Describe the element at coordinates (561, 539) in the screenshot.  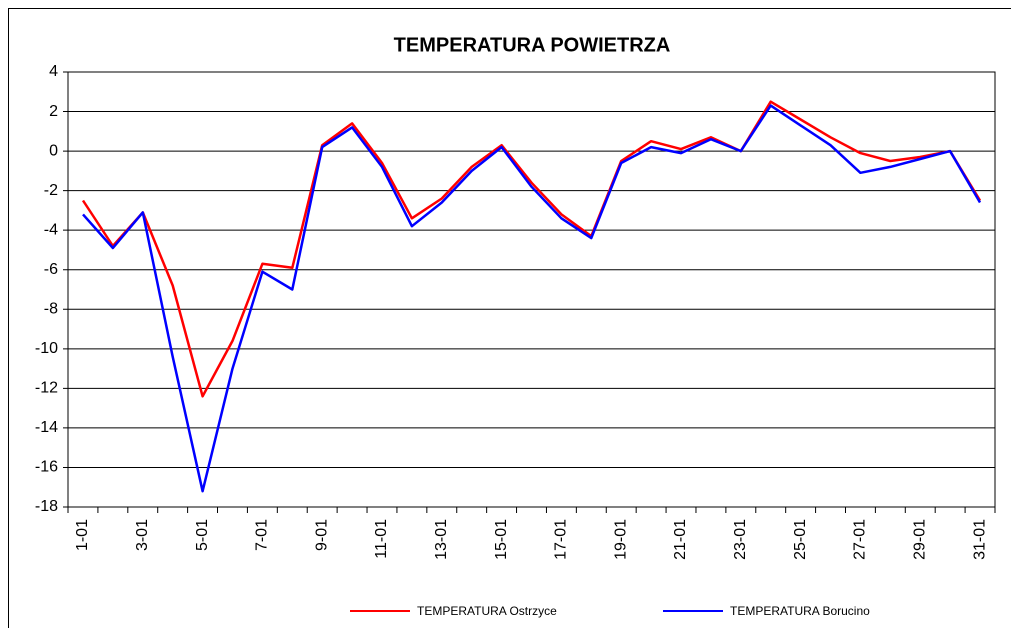
I see `x-tick-label: 17-01` at that location.